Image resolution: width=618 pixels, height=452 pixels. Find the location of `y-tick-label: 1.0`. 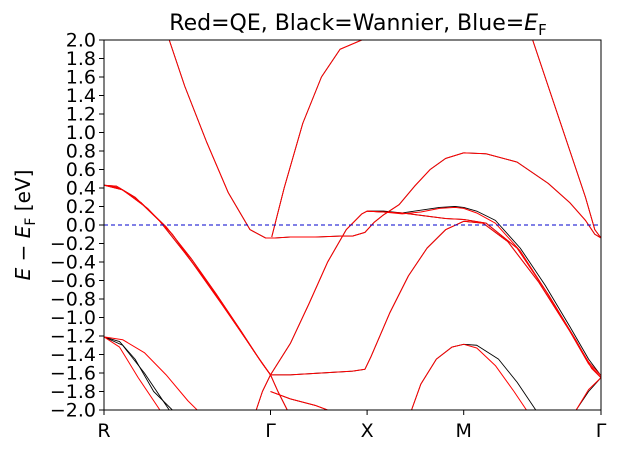

y-tick-label: 1.0 is located at coordinates (81, 133).